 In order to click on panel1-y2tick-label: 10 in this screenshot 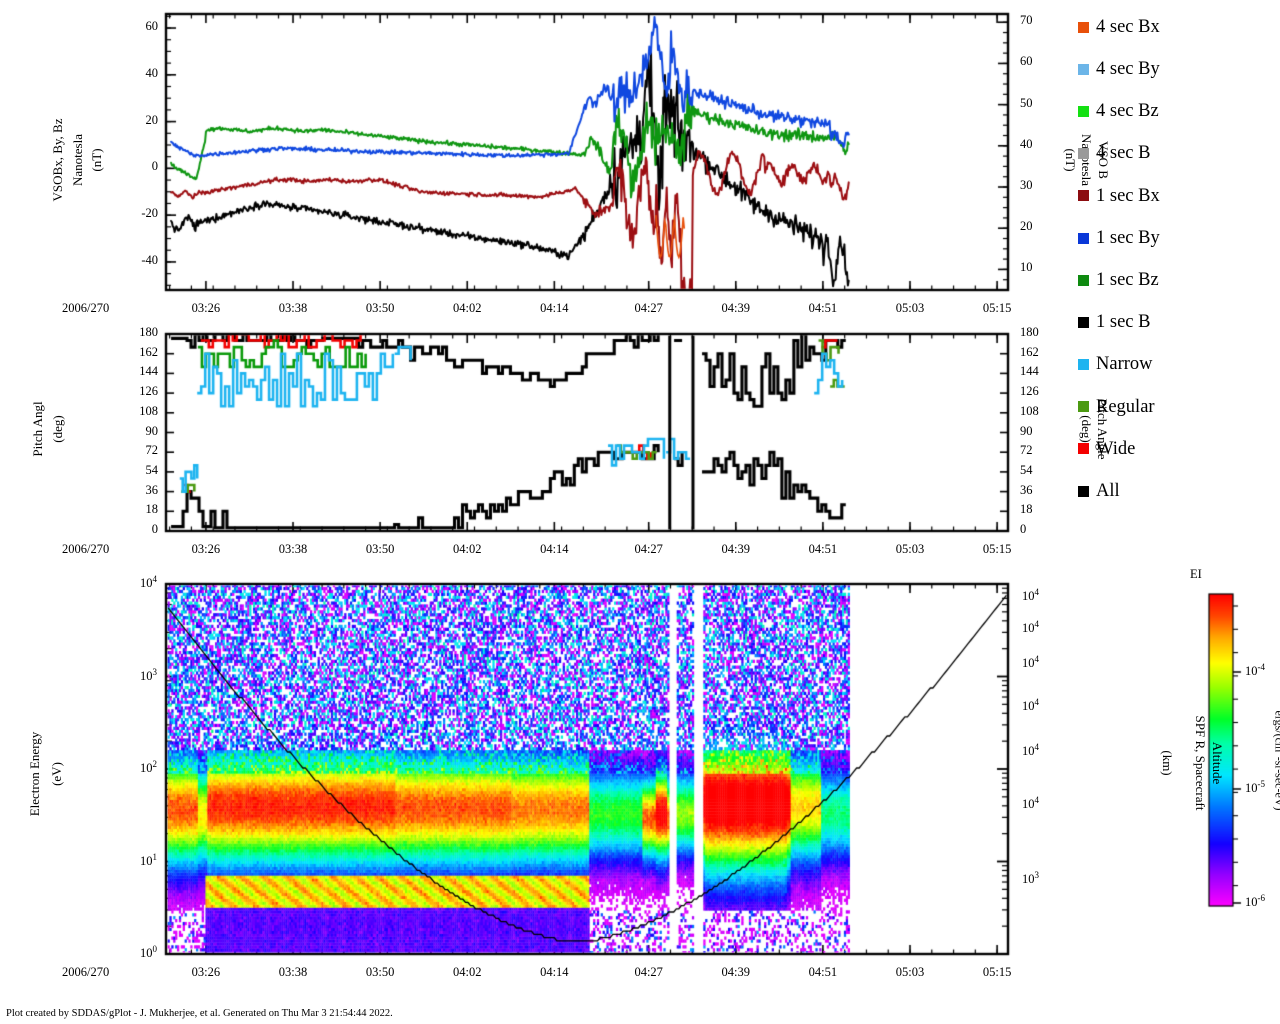, I will do `click(1026, 267)`.